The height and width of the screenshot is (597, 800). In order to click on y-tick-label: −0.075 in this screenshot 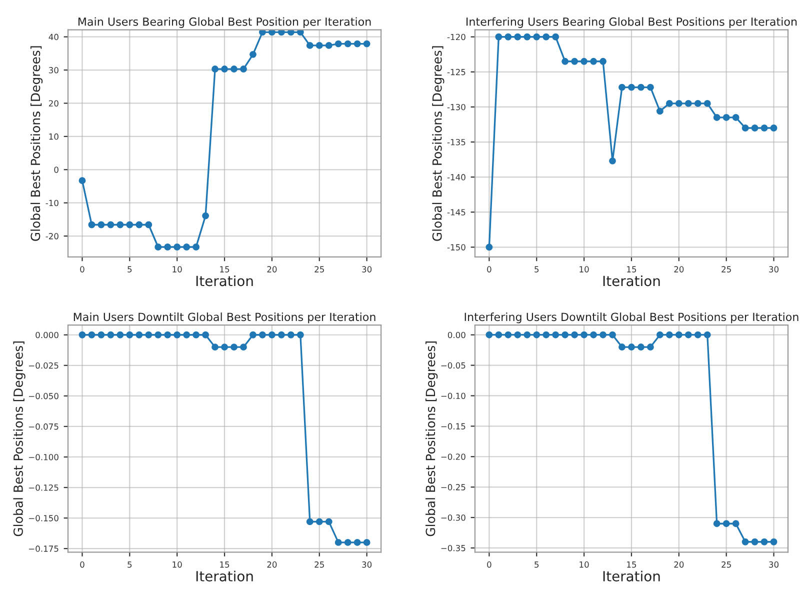, I will do `click(43, 426)`.